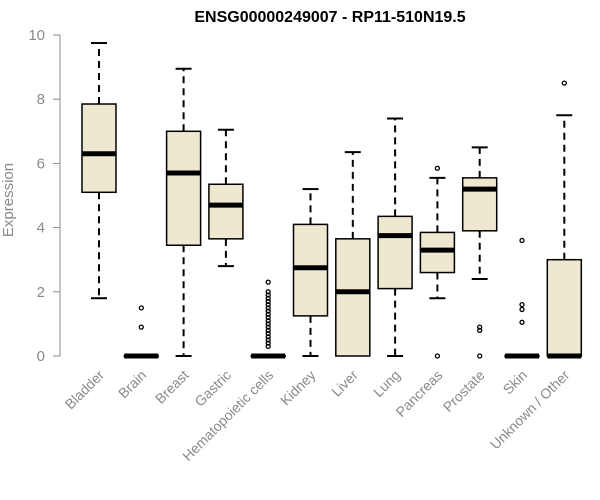  What do you see at coordinates (8, 200) in the screenshot?
I see `y-axis-label: Expression` at bounding box center [8, 200].